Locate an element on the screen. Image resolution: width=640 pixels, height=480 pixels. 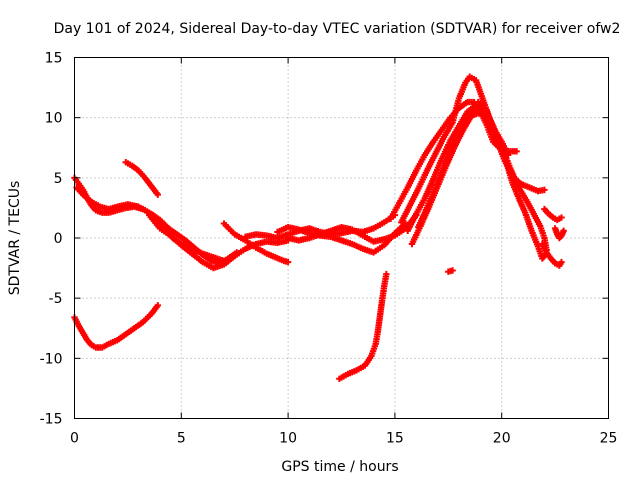
y-tick-label: -15 is located at coordinates (51, 420).